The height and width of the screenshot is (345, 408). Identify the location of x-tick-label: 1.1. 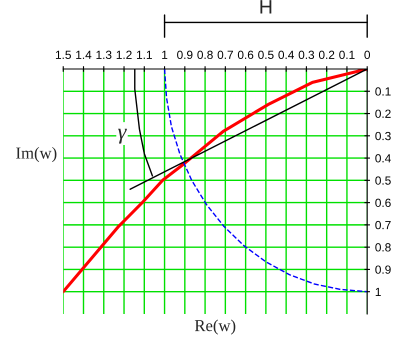
(144, 54).